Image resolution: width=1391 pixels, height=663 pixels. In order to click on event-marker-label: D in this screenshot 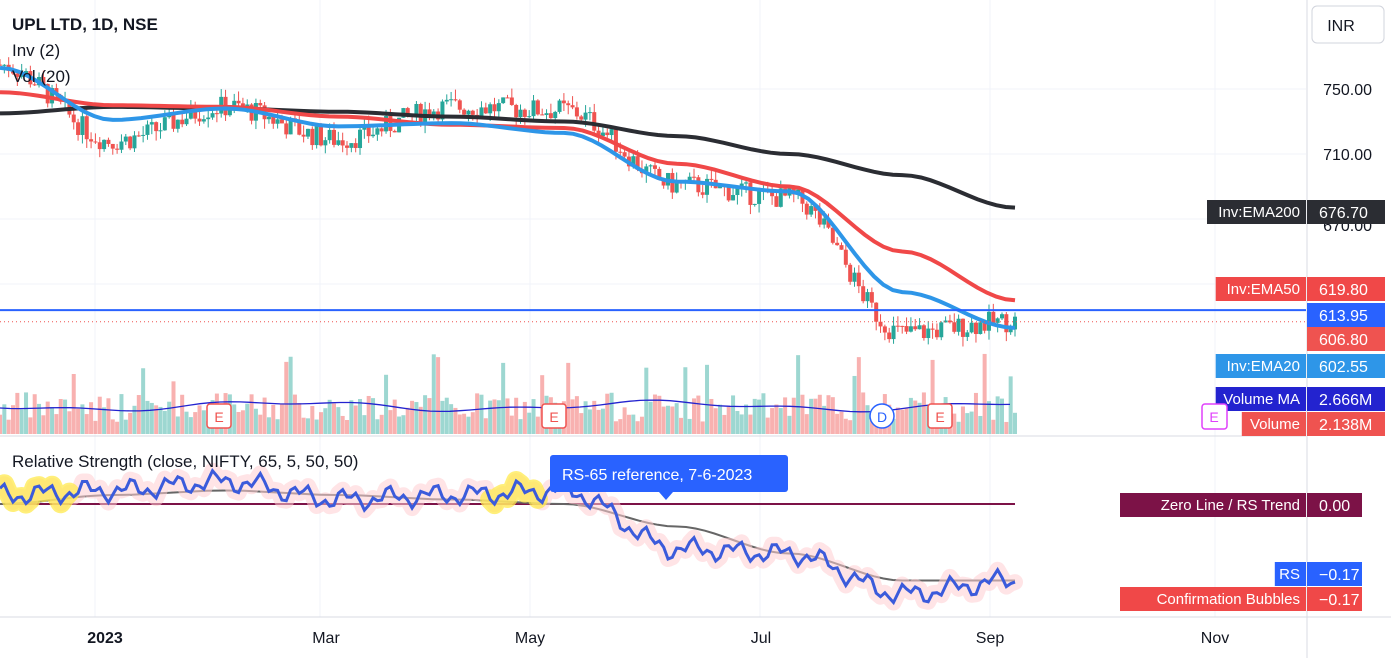, I will do `click(882, 417)`.